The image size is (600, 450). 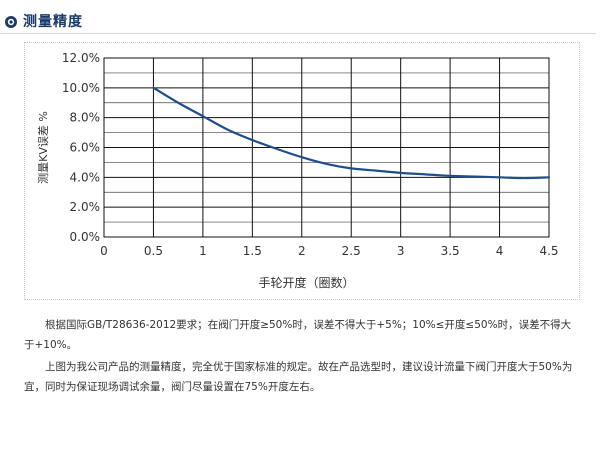 What do you see at coordinates (85, 177) in the screenshot?
I see `y-tick-label: 4.0%` at bounding box center [85, 177].